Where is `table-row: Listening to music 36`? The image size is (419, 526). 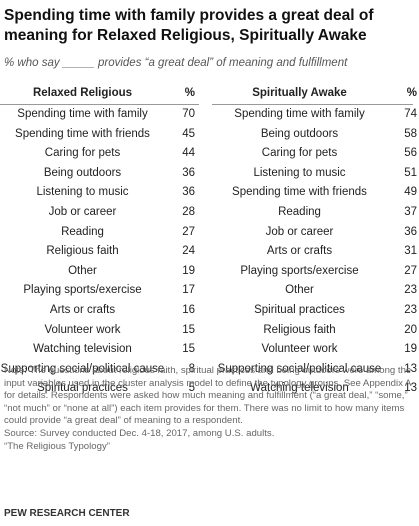
table-row: Listening to music 36 is located at coordinates (99, 193).